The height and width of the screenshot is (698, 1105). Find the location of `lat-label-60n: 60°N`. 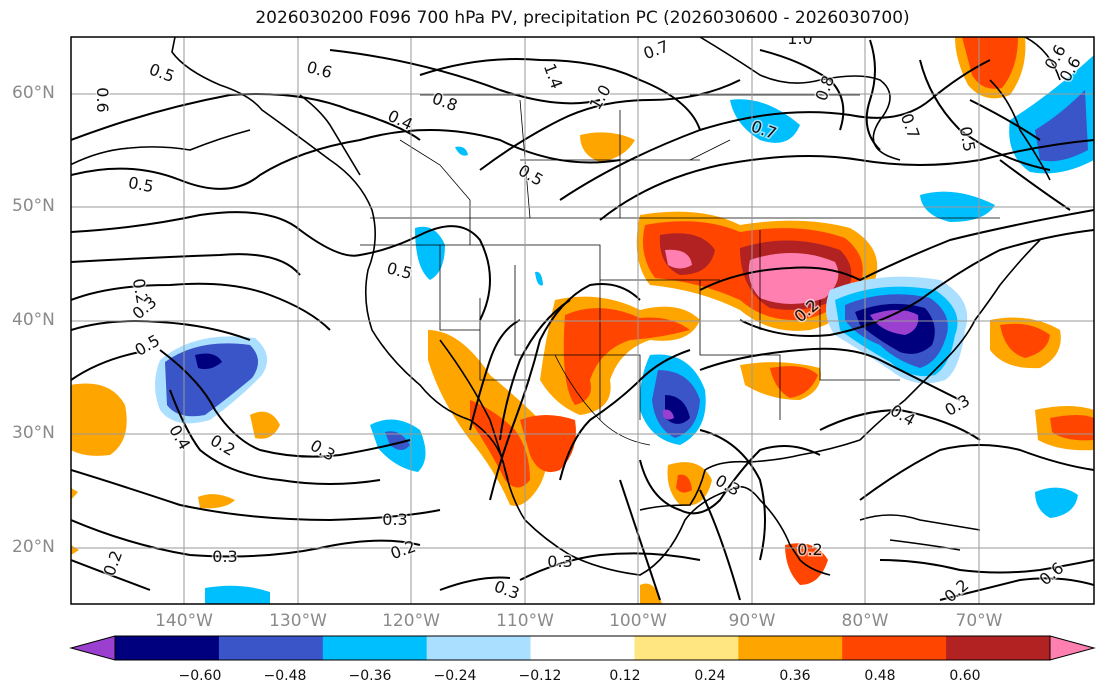

lat-label-60n: 60°N is located at coordinates (33, 93).